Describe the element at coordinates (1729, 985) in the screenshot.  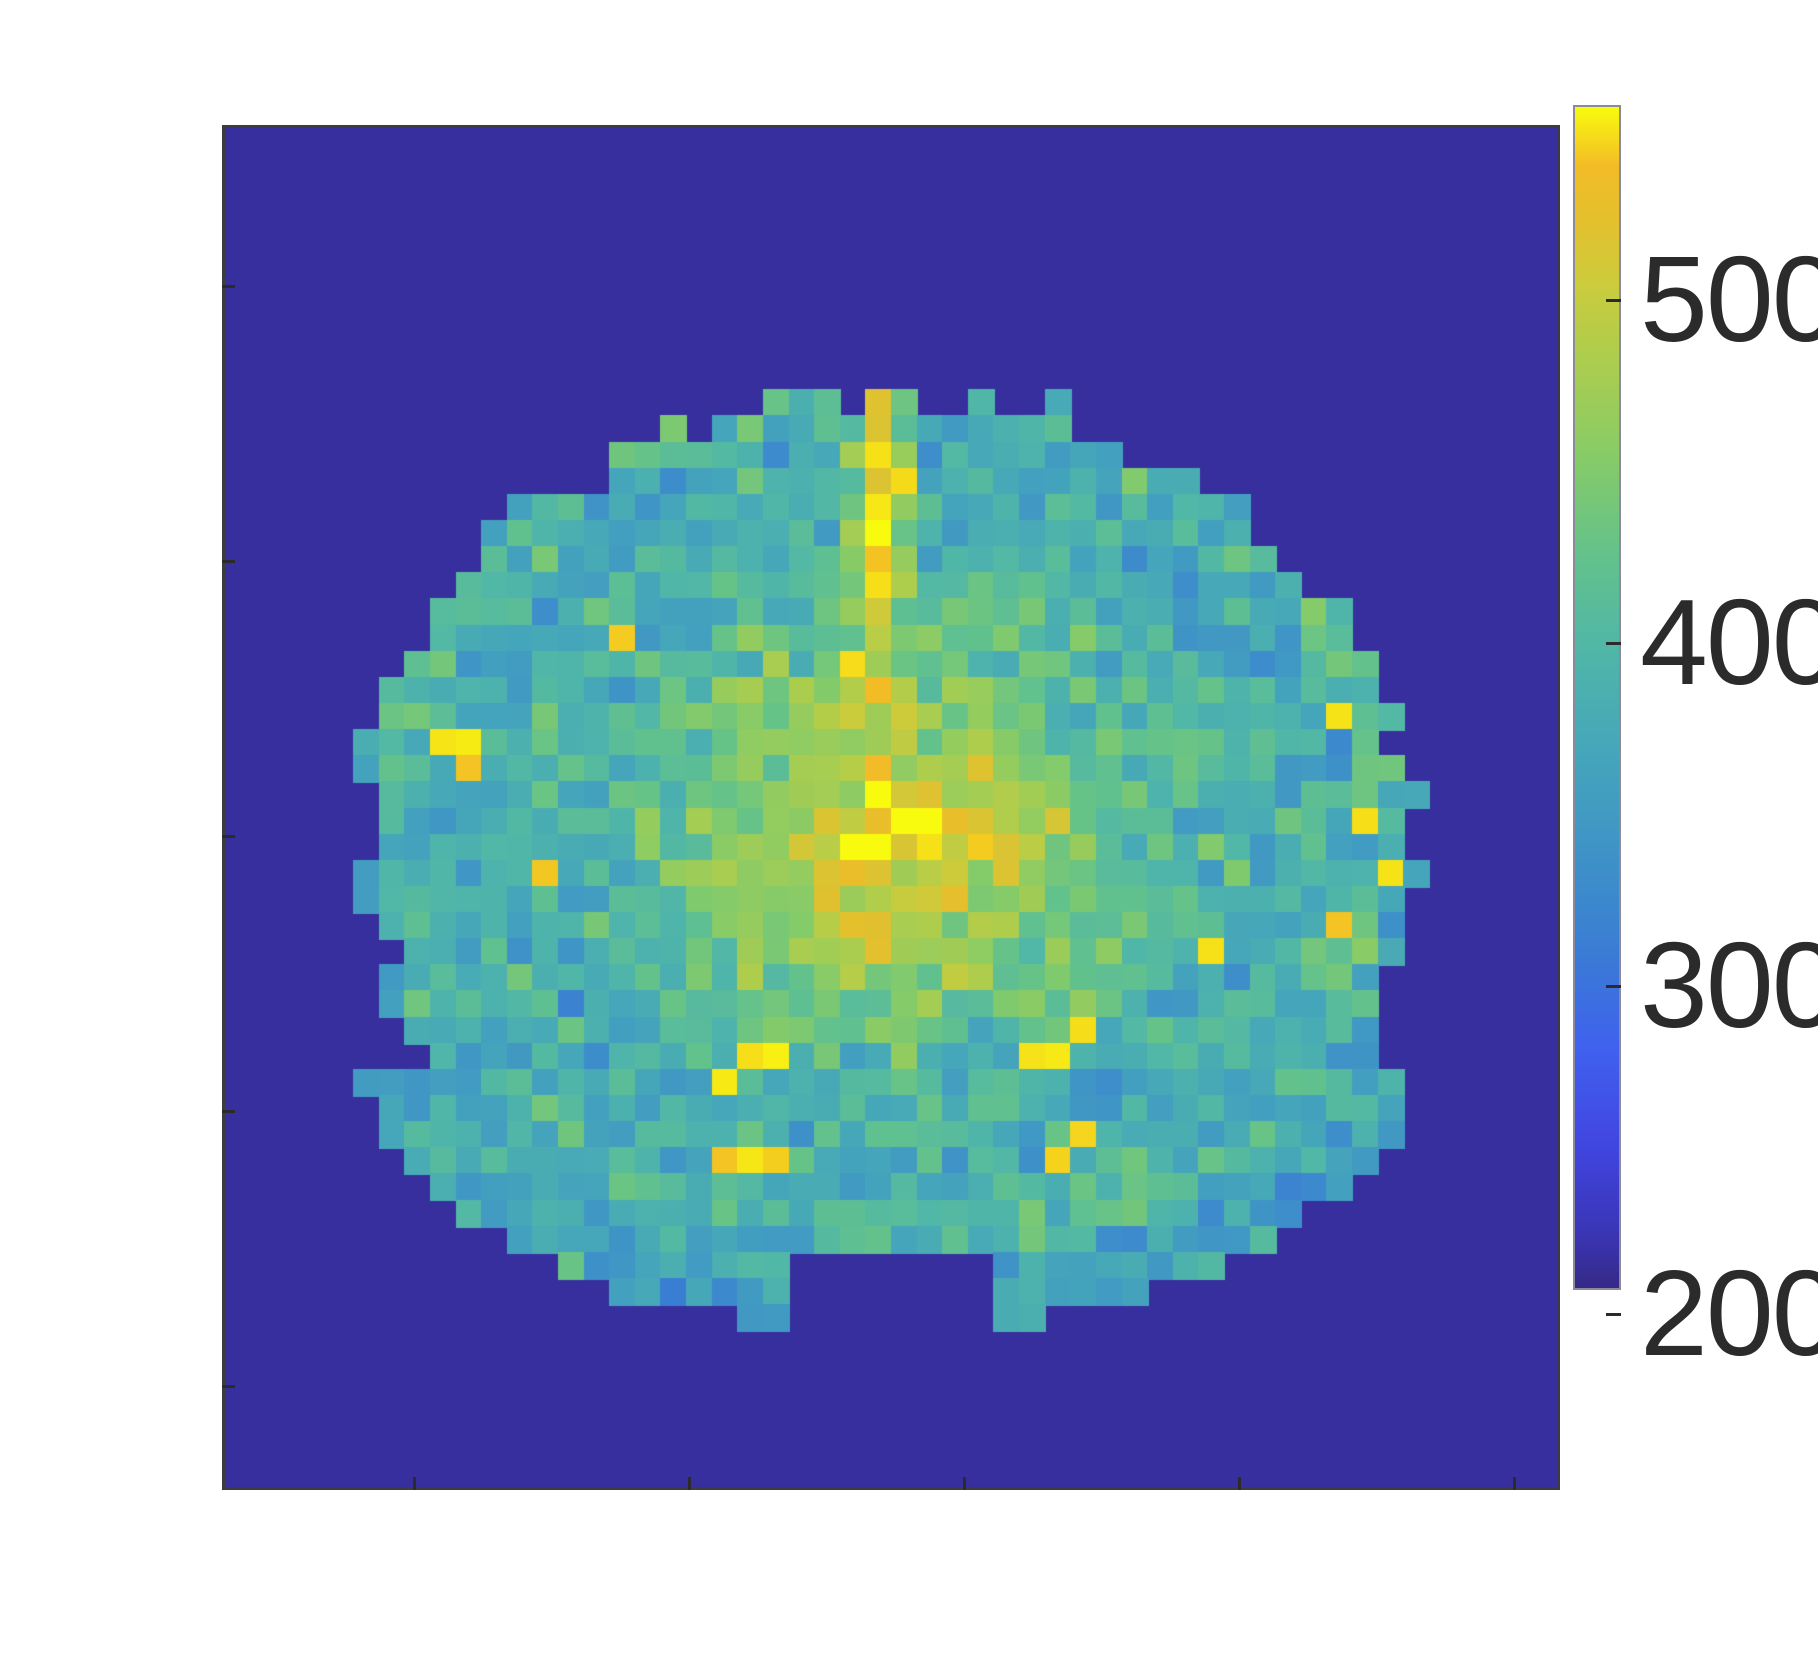
I see `colorbar-label-300: 300` at that location.